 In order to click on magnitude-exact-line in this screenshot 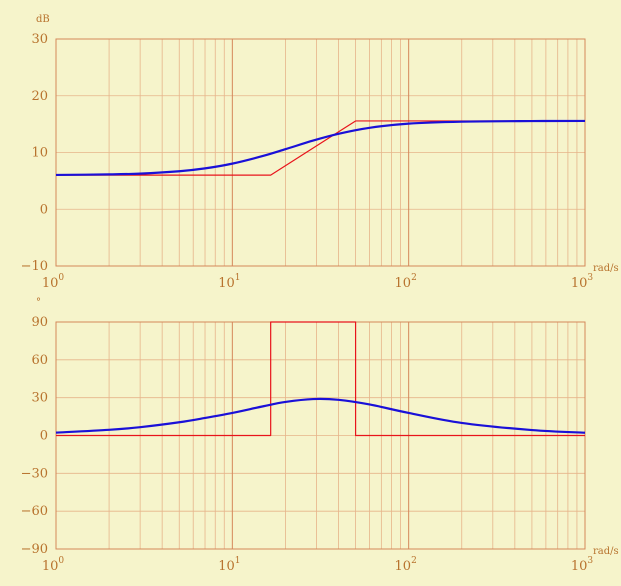, I will do `click(320, 148)`.